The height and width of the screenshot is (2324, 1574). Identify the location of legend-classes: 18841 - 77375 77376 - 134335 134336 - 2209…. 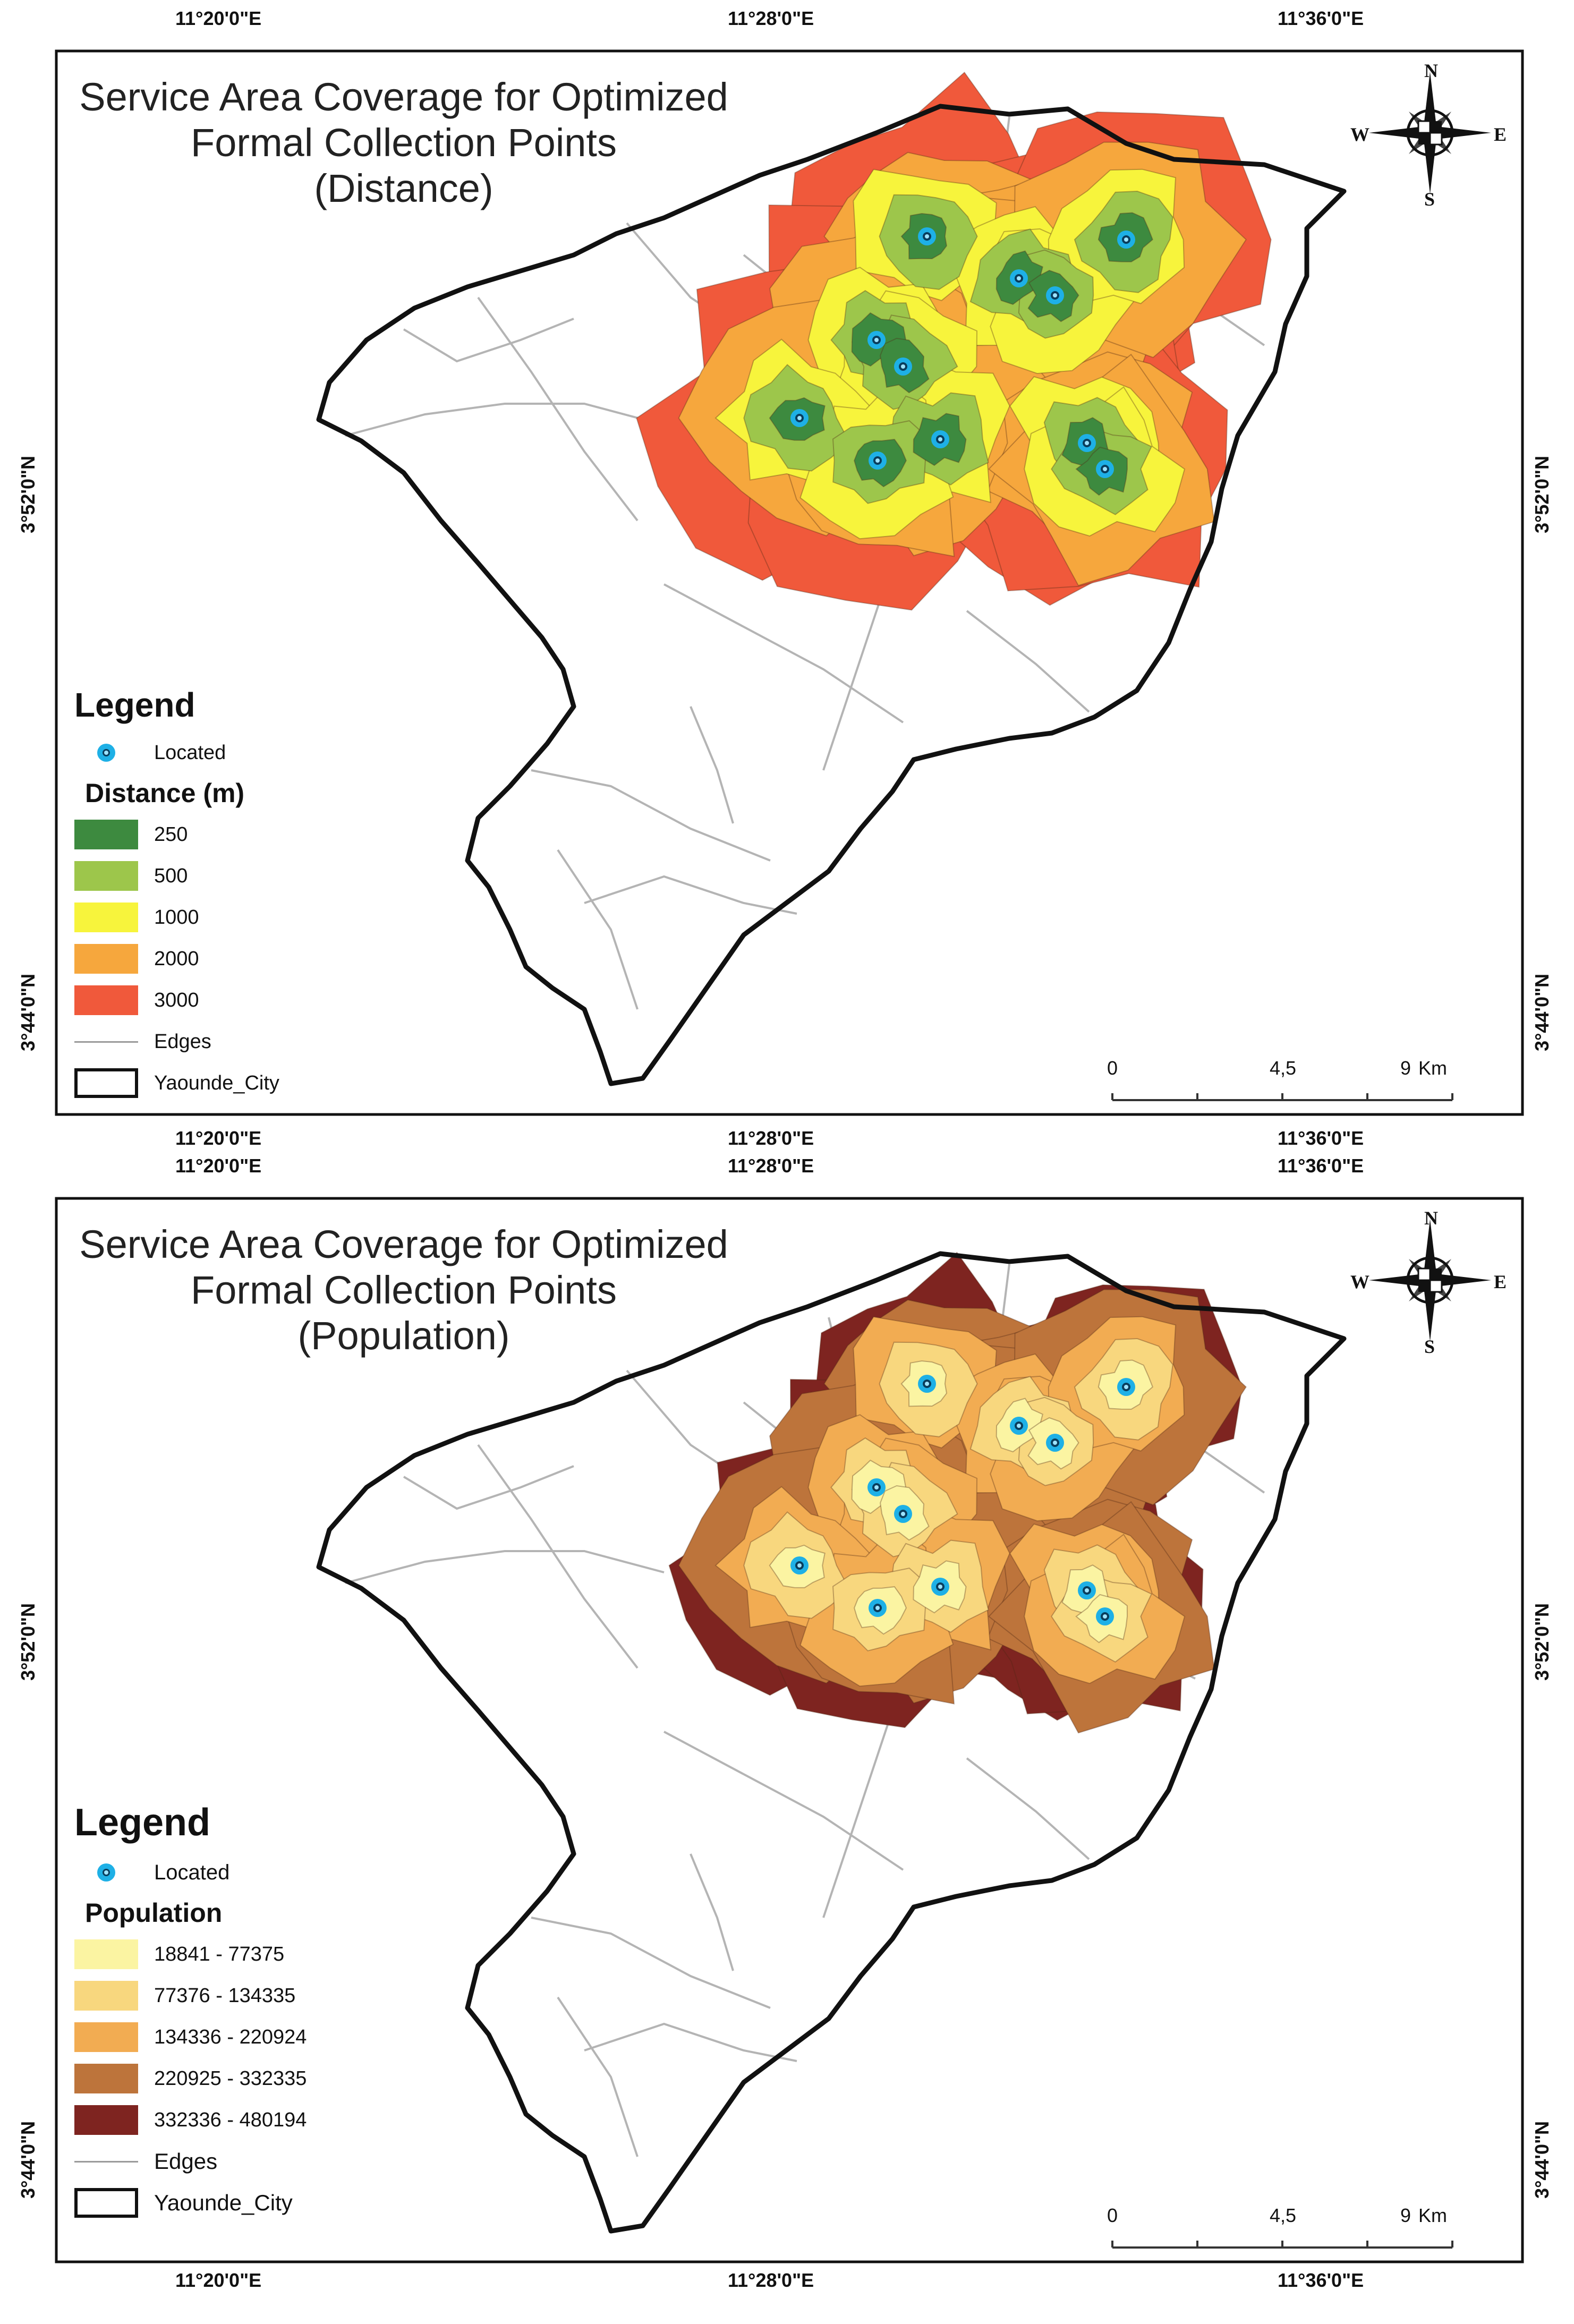
(191, 2038).